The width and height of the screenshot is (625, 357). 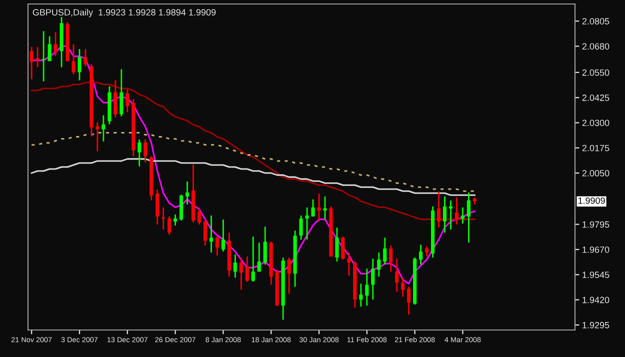 I want to click on y-tick-label: 2.0425, so click(x=596, y=97).